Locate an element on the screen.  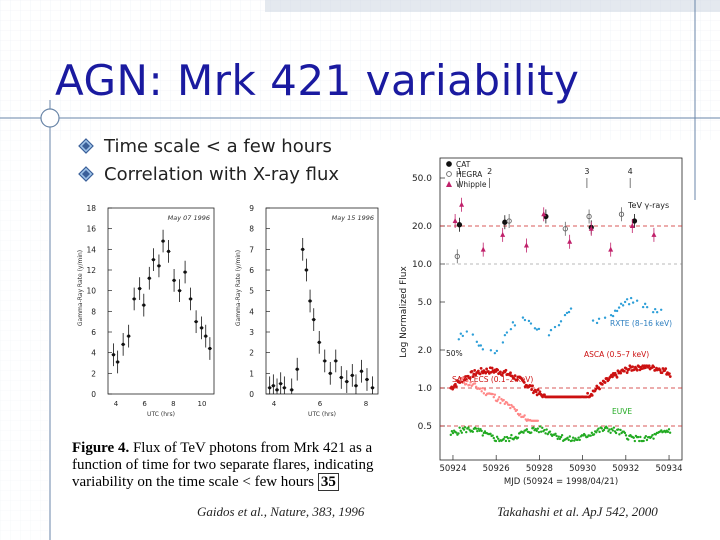
band-label: ASCA (0.5–7 keV) is located at coordinates (616, 354).